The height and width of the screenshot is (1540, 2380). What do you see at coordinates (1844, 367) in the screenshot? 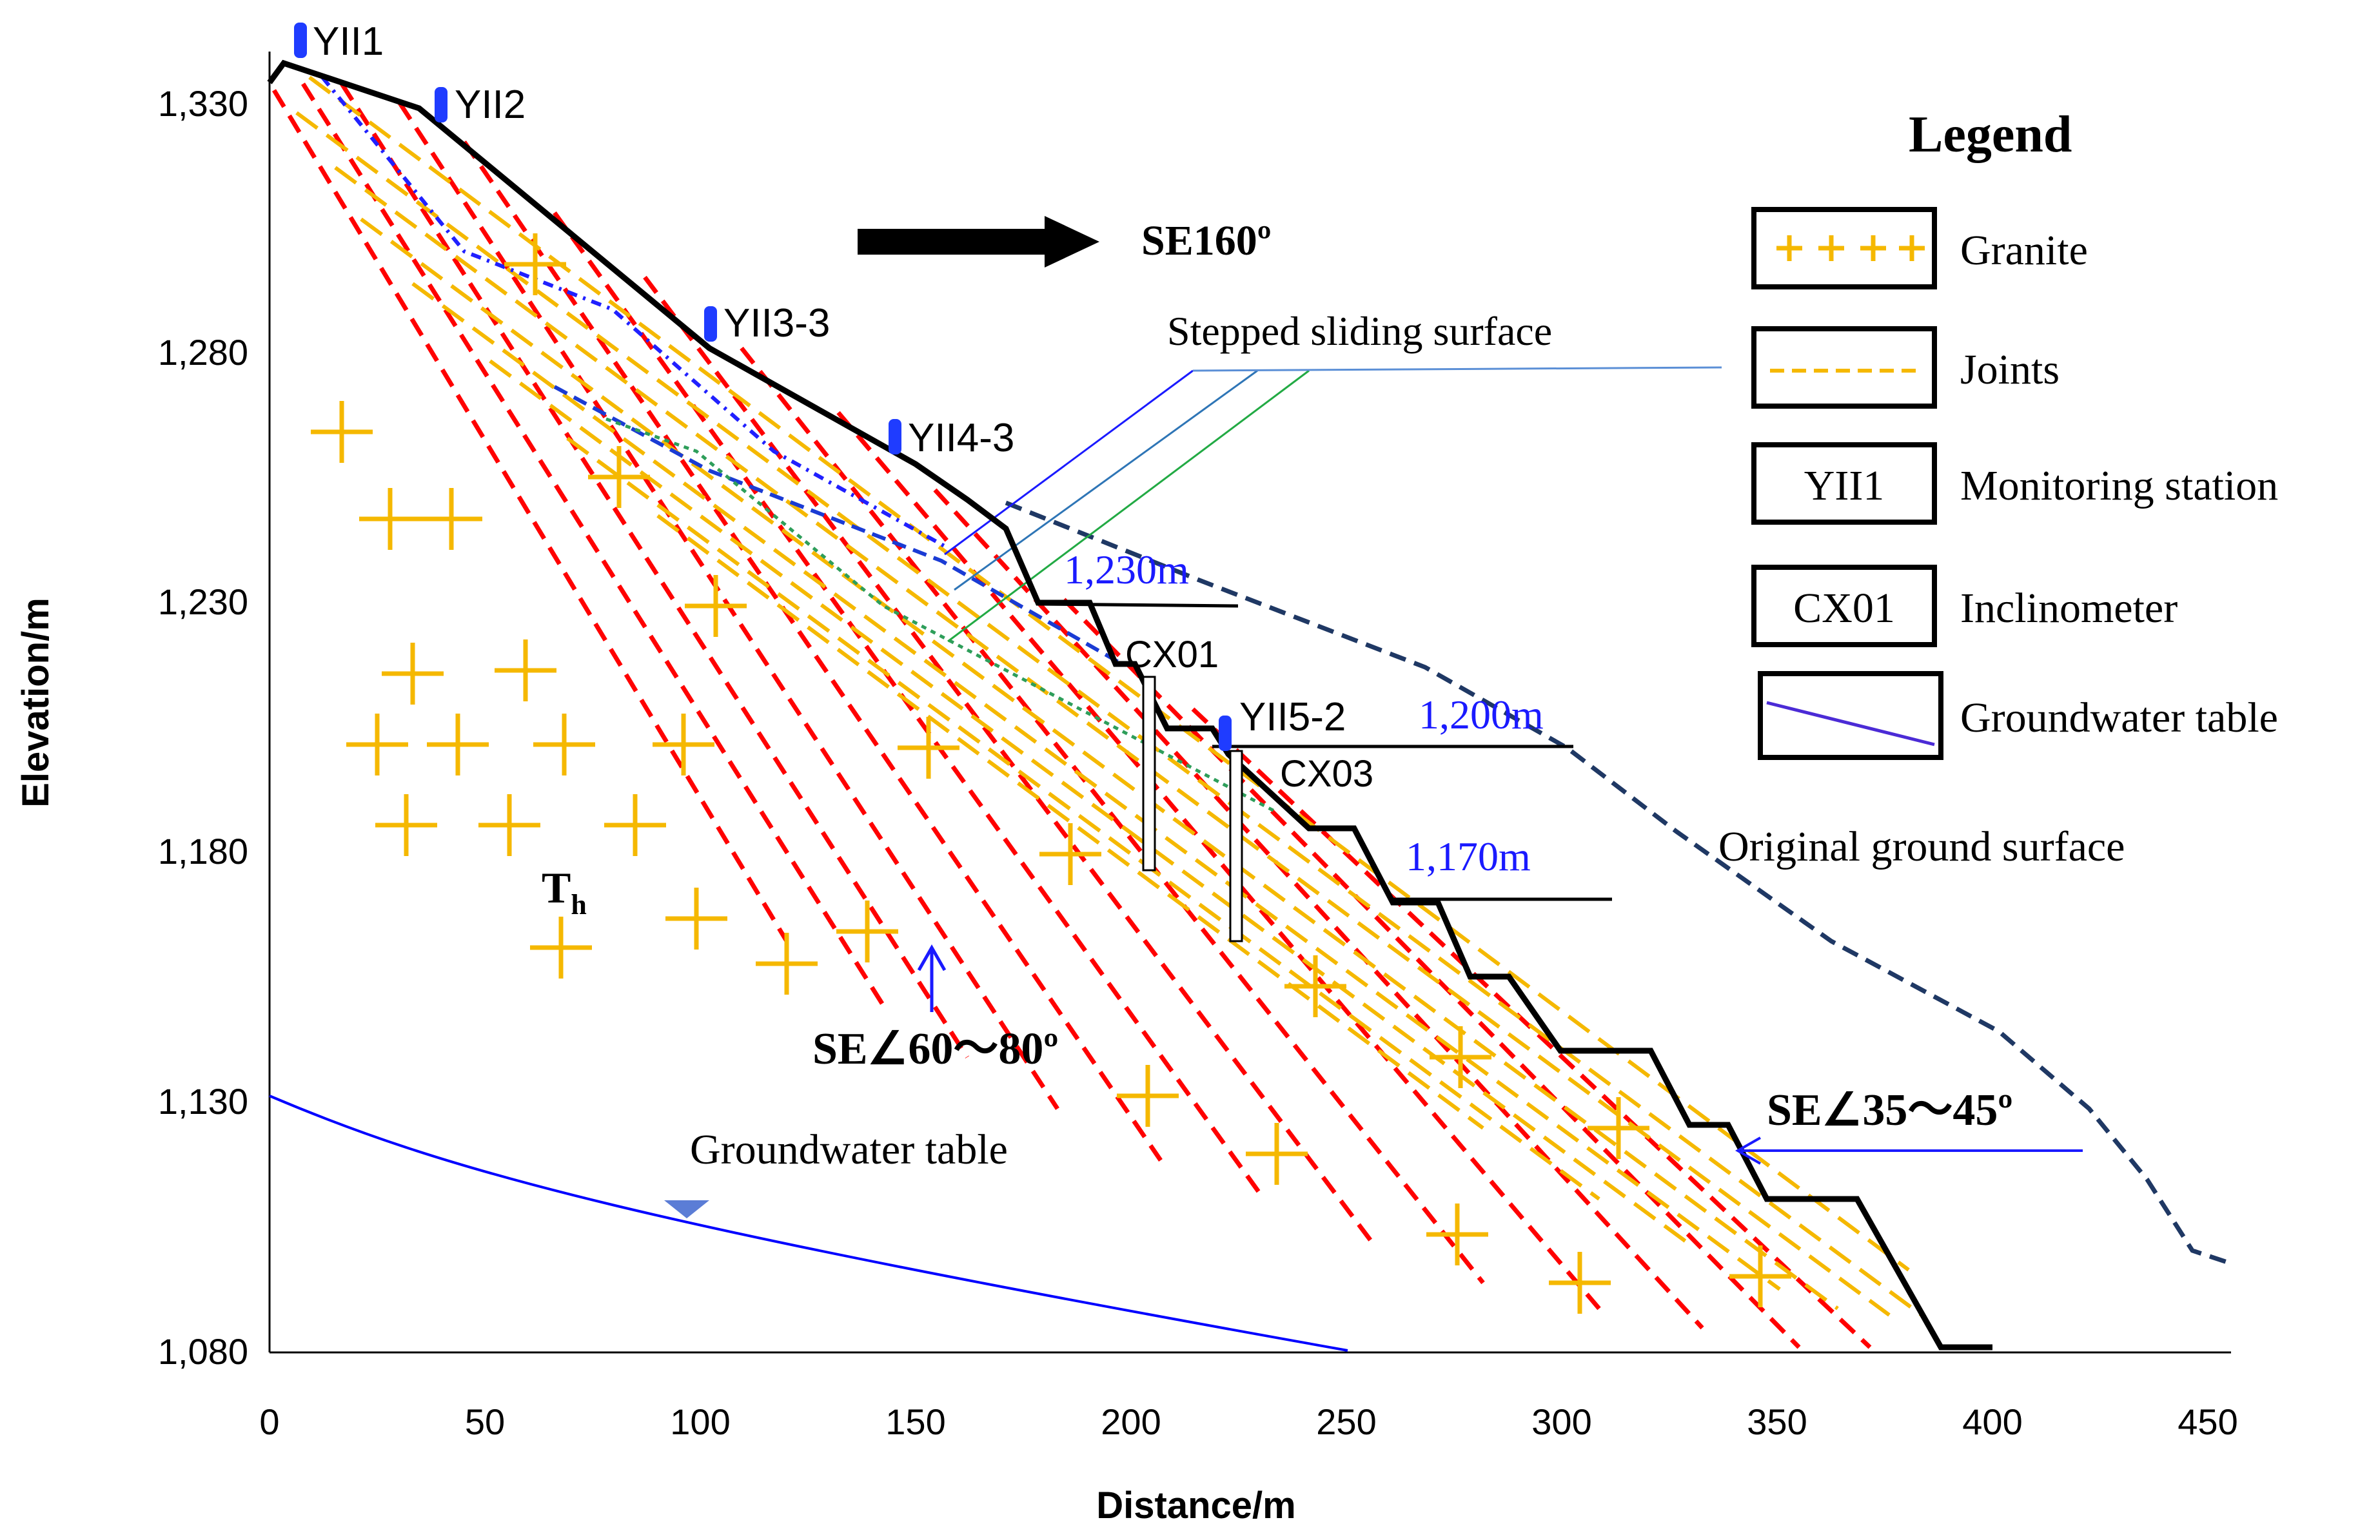
I see `legend-joints-swatch` at bounding box center [1844, 367].